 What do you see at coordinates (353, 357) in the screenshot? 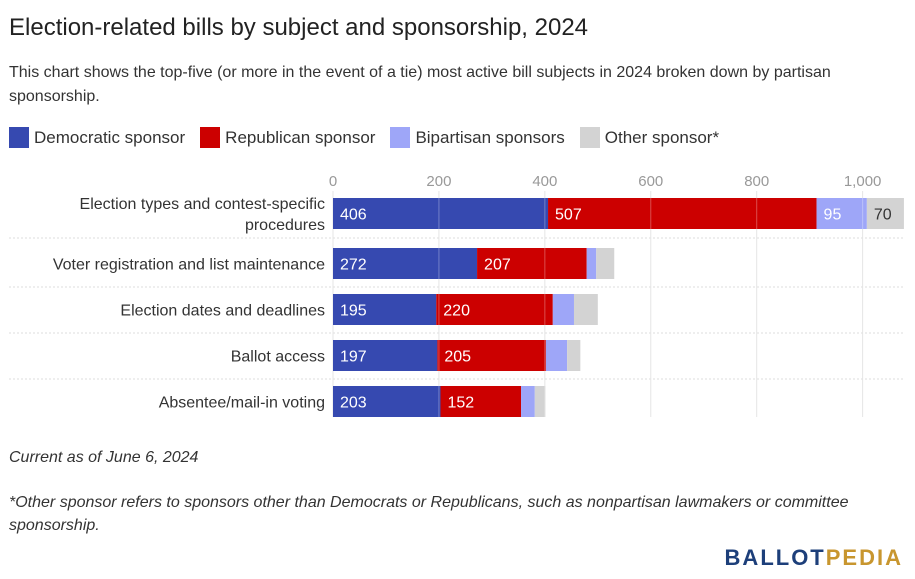
I see `data-label: 197` at bounding box center [353, 357].